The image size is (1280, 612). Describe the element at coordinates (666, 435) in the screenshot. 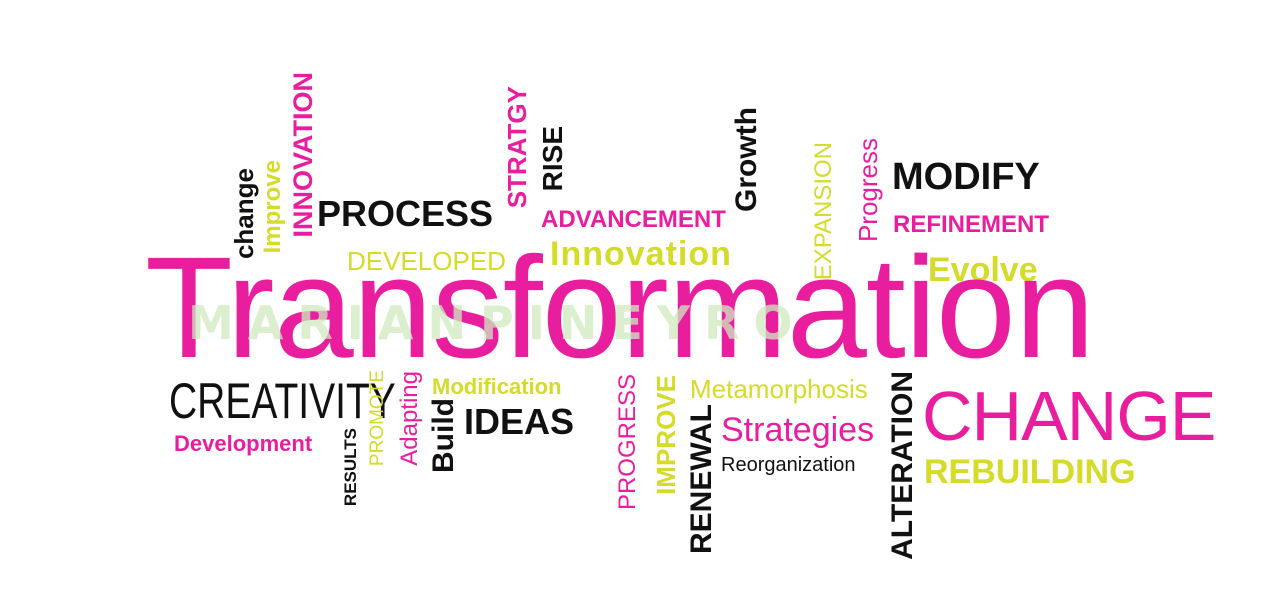

I see `word-improve-upper: IMPROVE` at that location.